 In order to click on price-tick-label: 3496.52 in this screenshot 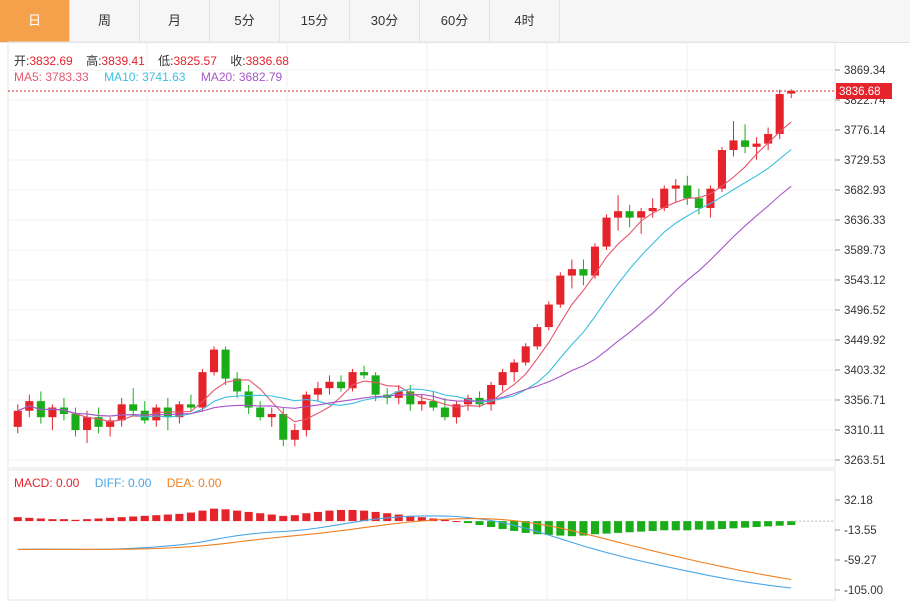, I will do `click(865, 311)`.